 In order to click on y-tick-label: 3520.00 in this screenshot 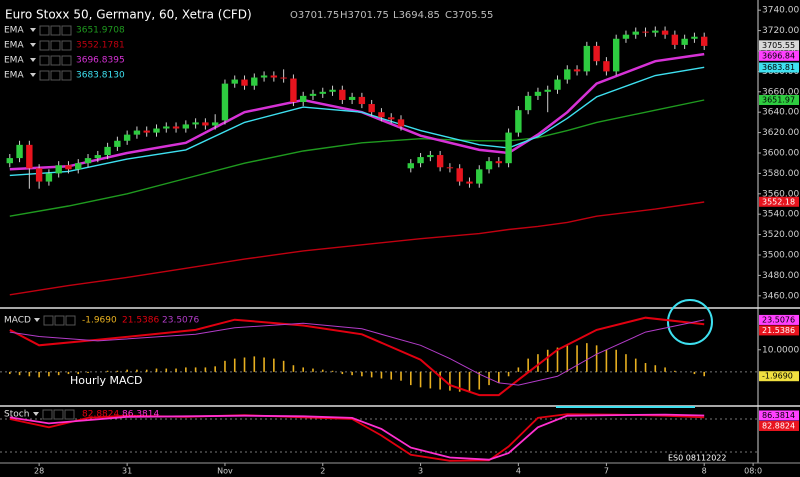, I will do `click(780, 235)`.